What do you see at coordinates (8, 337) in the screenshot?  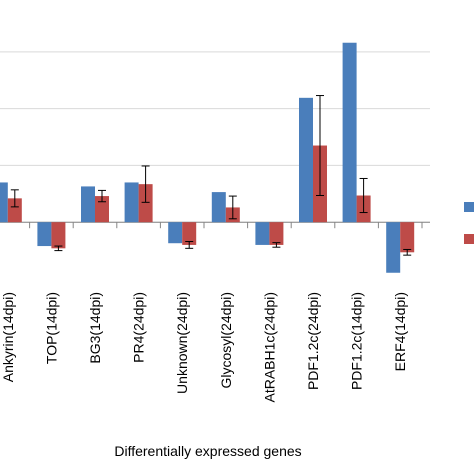 I see `x-tick-label: Ankyrin(14dpi)` at bounding box center [8, 337].